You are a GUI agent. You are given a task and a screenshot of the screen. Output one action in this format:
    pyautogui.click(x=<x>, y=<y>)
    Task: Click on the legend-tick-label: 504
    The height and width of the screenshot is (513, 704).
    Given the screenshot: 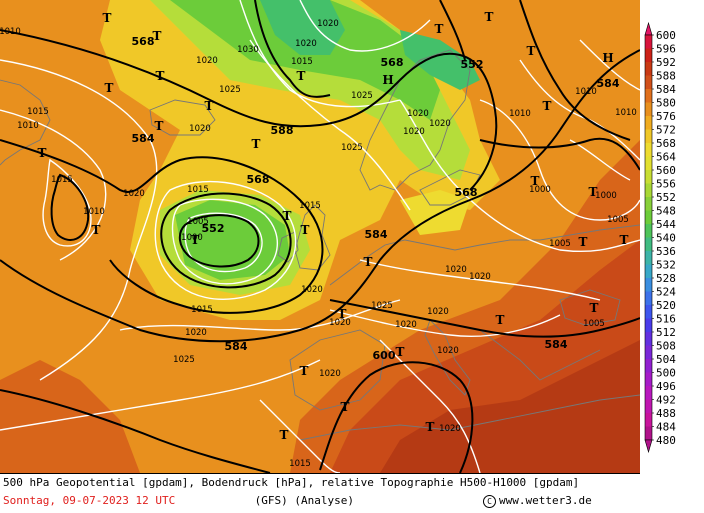 What is the action you would take?
    pyautogui.click(x=666, y=359)
    